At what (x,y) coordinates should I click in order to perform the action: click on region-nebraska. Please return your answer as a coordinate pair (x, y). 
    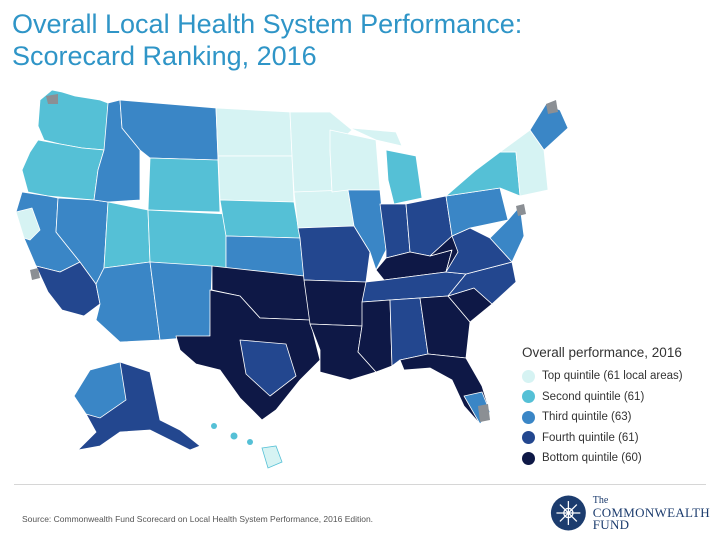
    Looking at the image, I should click on (260, 219).